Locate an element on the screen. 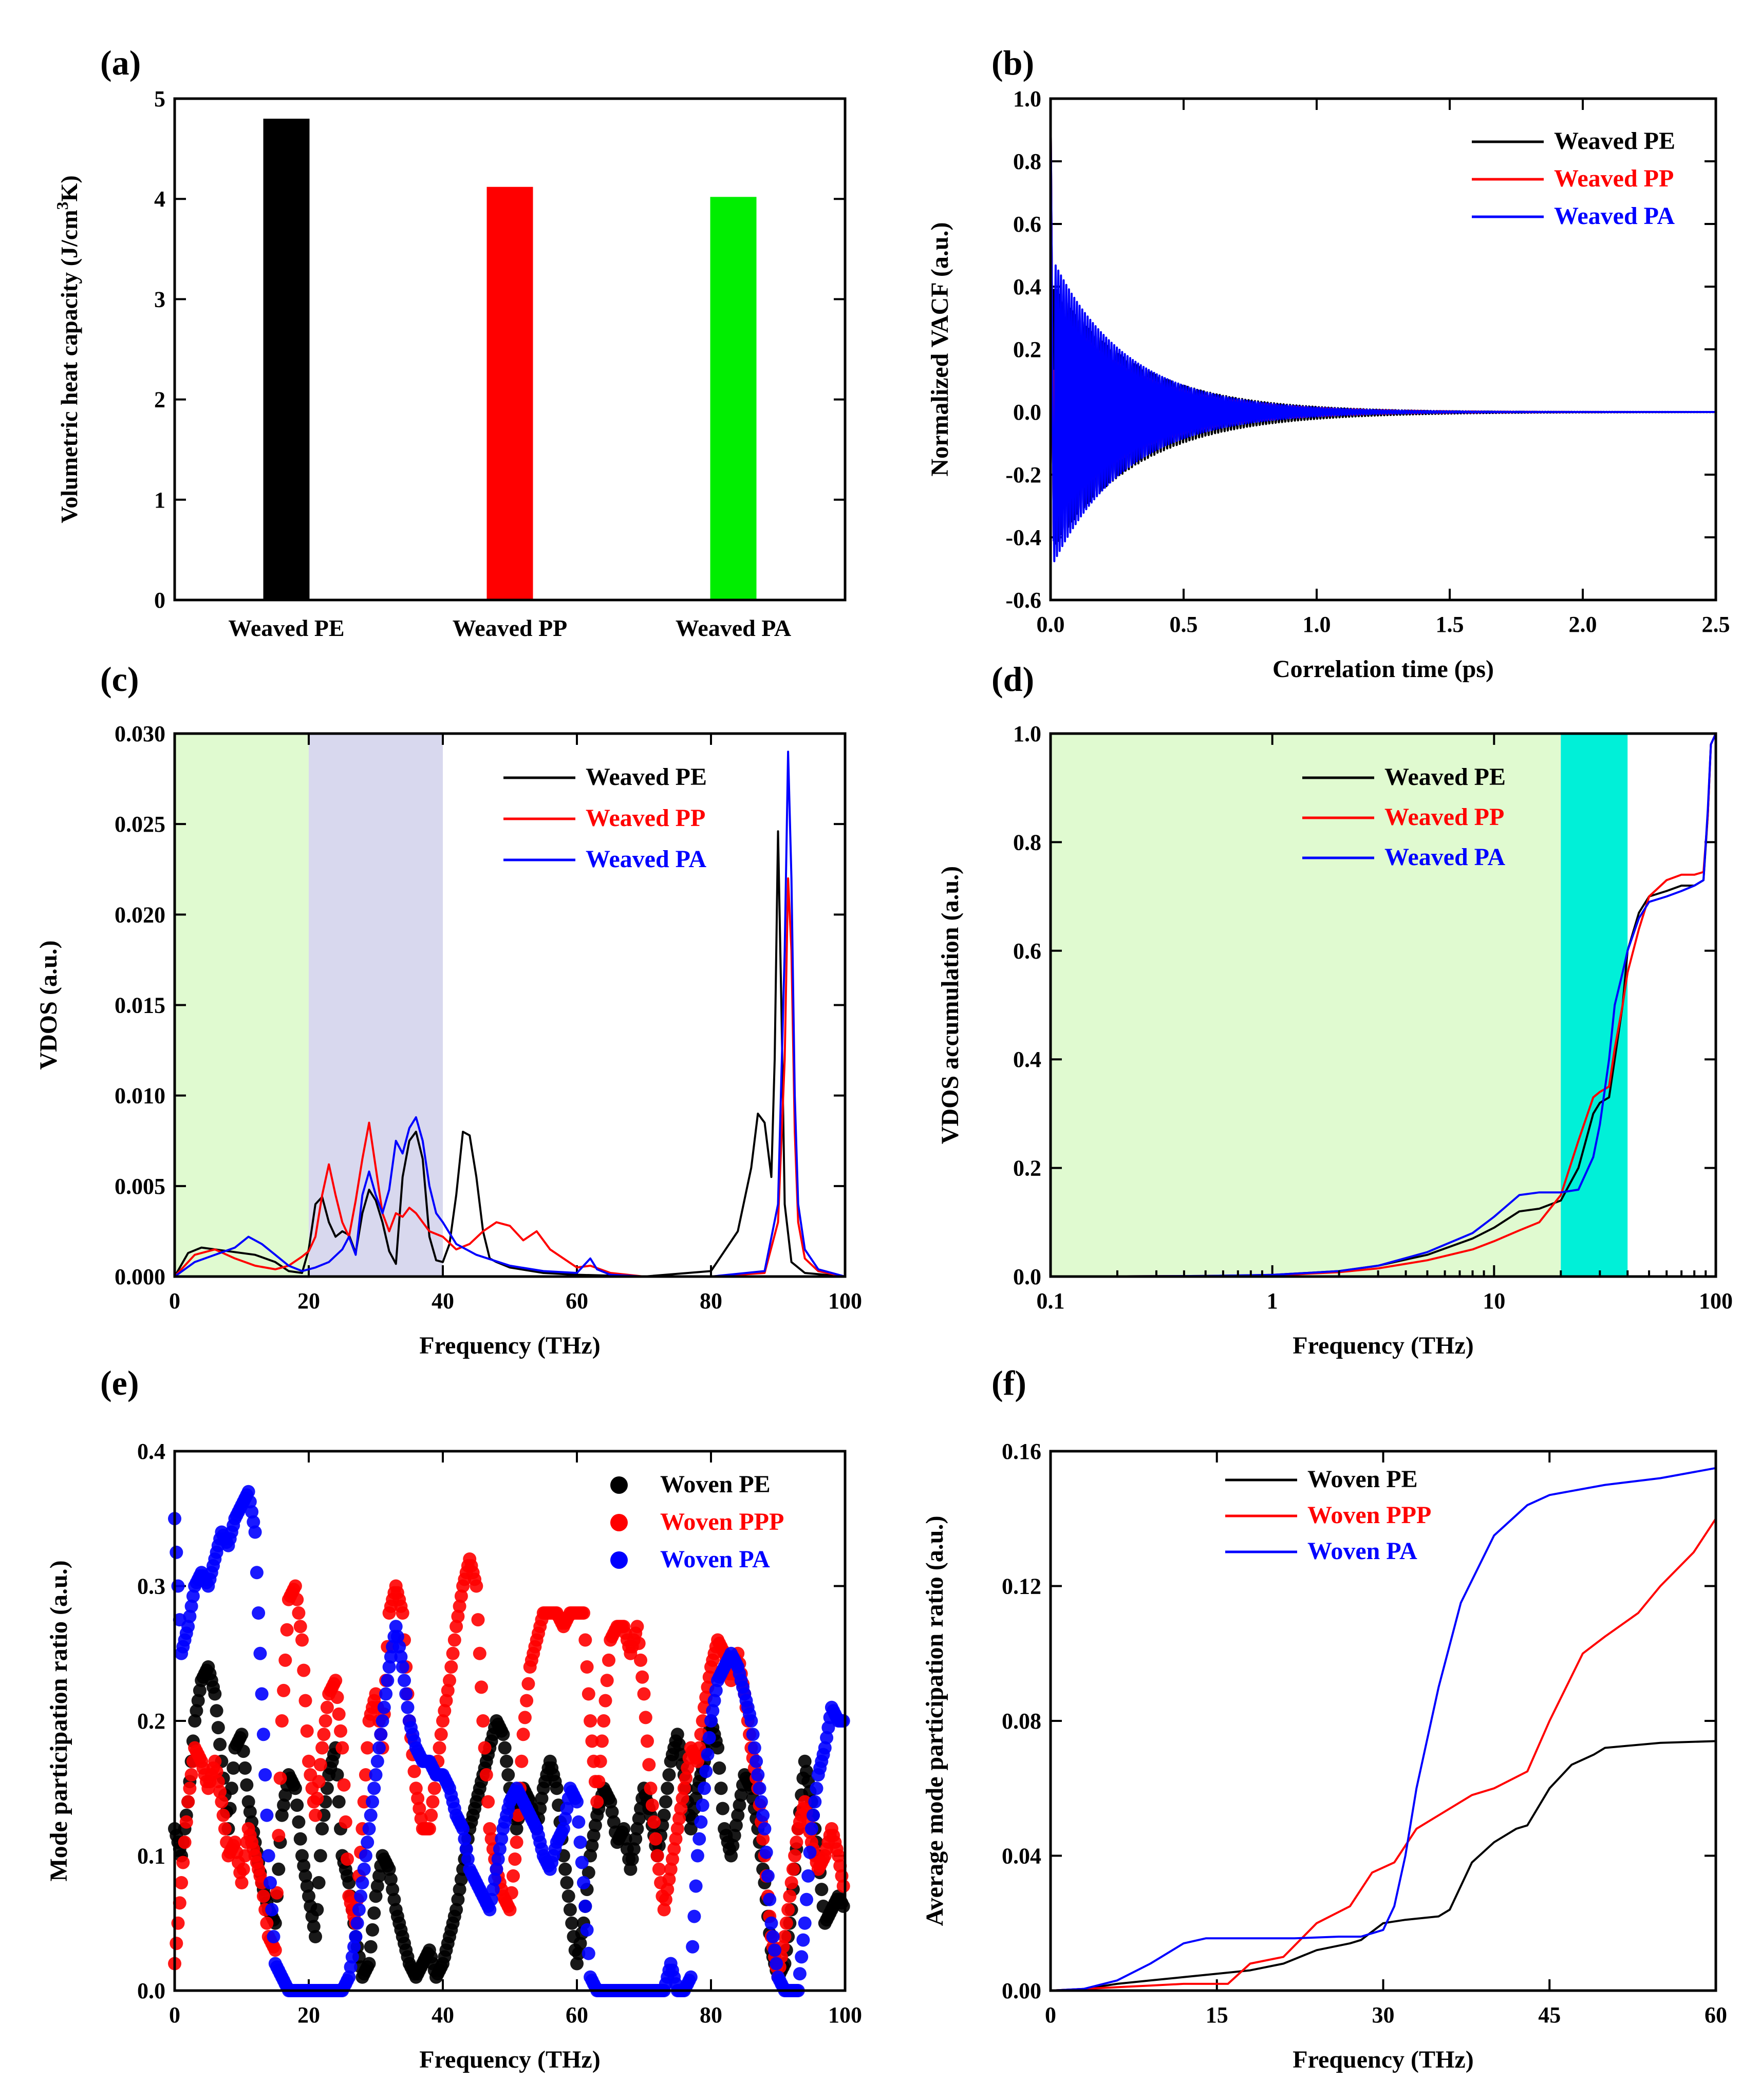 This screenshot has width=1760, height=2100. x-tick-label: 0.0 is located at coordinates (1051, 625).